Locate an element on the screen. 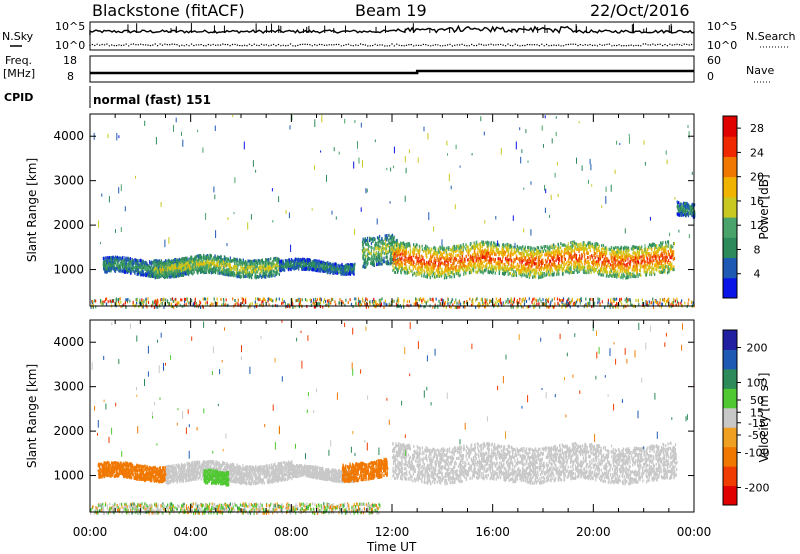 The width and height of the screenshot is (800, 554). nsearch-tick-top: 10^5 is located at coordinates (722, 26).